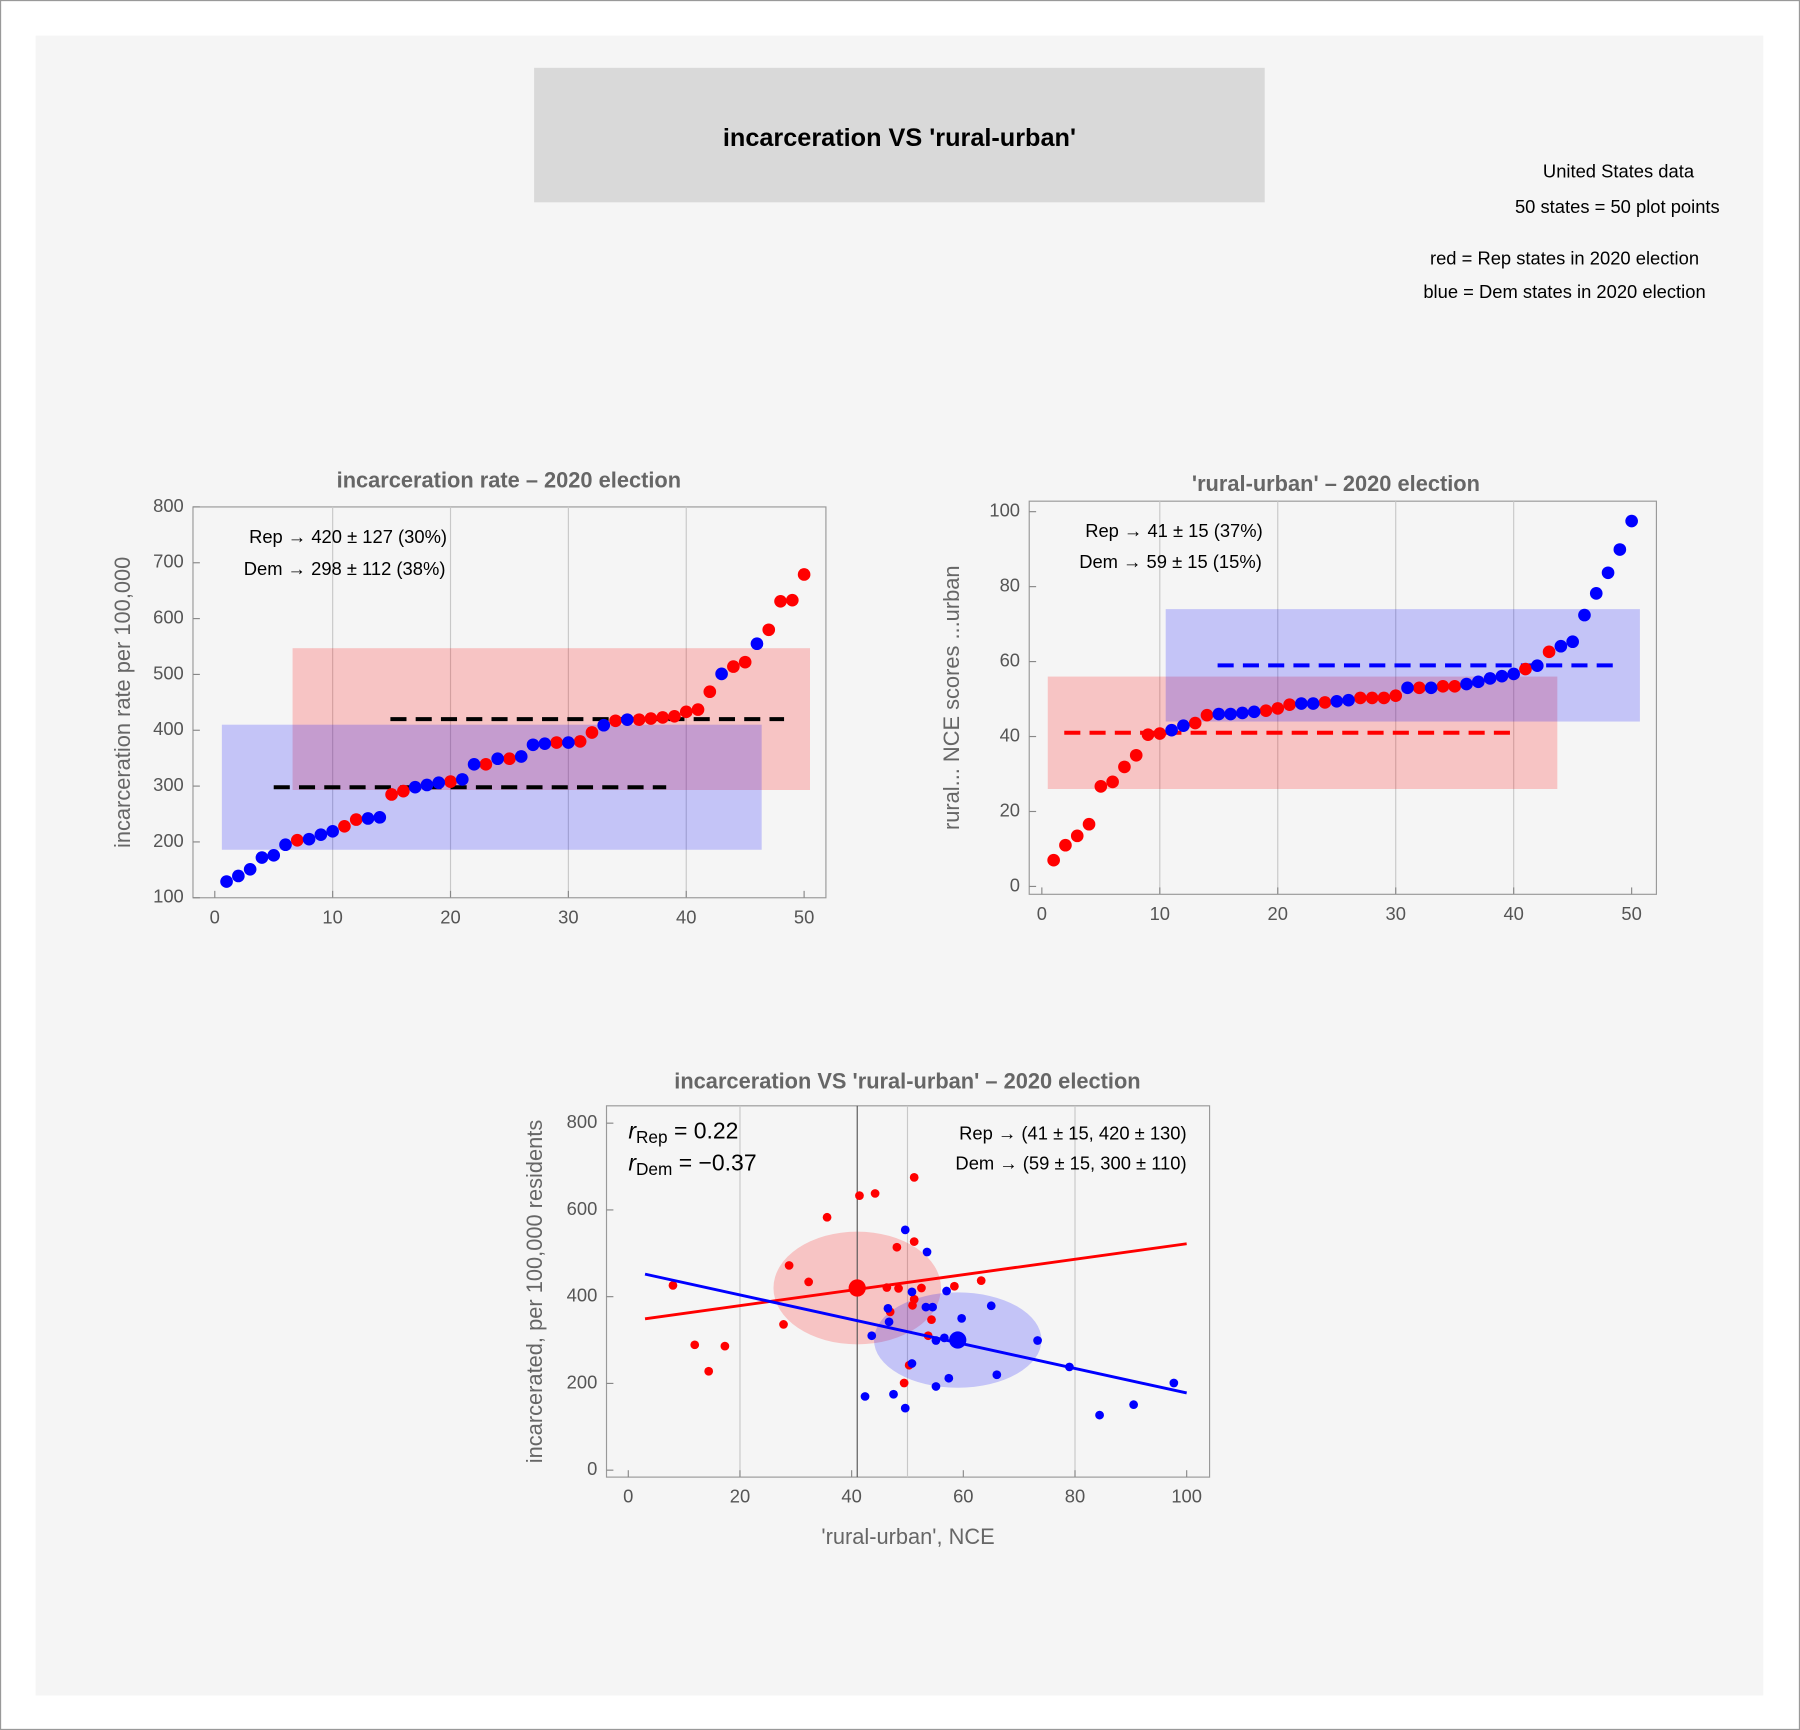  I want to click on note: red = Rep states in 2020 election, so click(1564, 258).